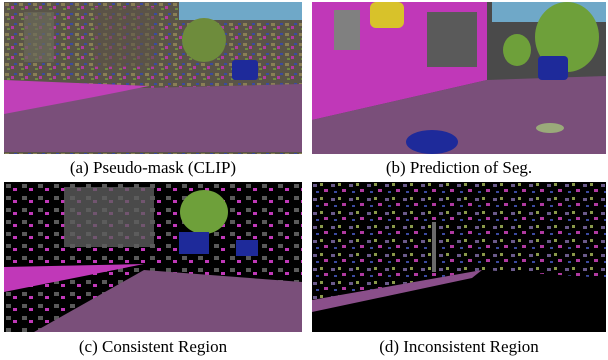 This screenshot has height=360, width=608. I want to click on panel-b-caption: (b) Prediction of Seg., so click(459, 167).